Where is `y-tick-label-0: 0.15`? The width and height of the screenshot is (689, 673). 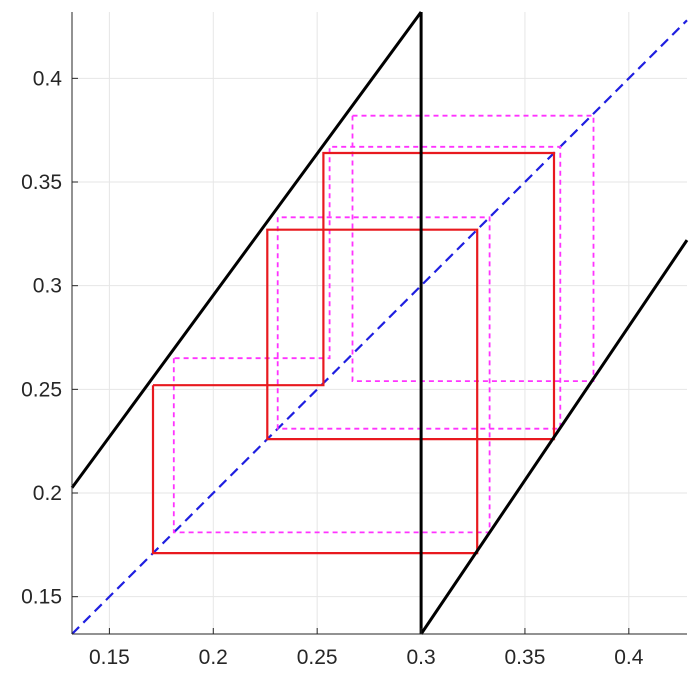
y-tick-label-0: 0.15 is located at coordinates (41, 597).